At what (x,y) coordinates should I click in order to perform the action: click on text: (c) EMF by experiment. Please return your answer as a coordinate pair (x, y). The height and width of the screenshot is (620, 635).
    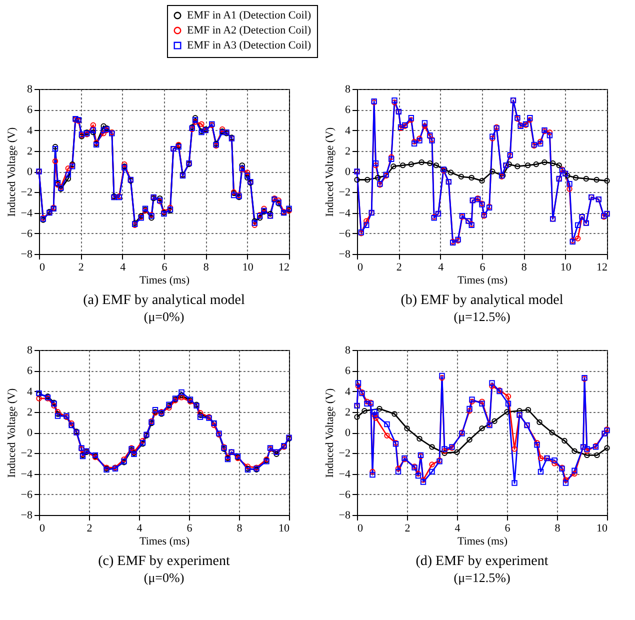
    Looking at the image, I should click on (164, 561).